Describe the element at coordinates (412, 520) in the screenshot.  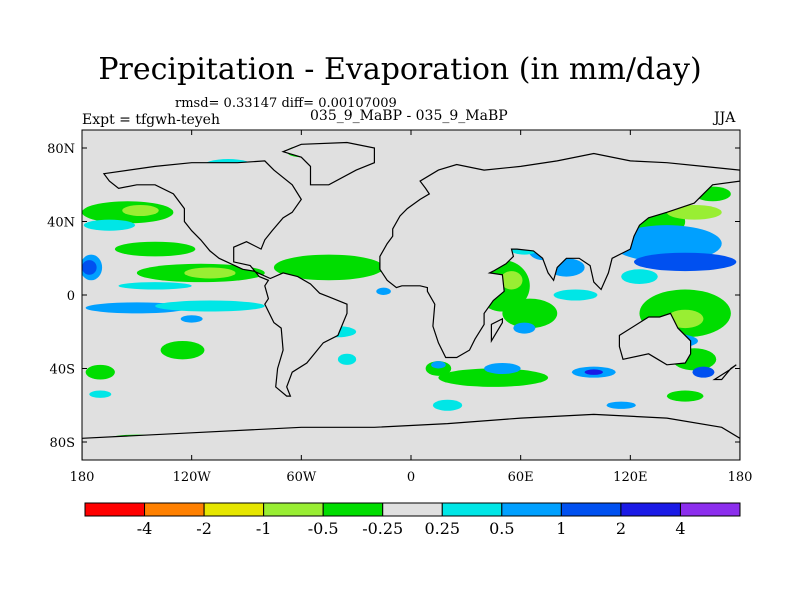
I see `colorbar: -4 -2 -1 -0.5 -0.25 0.25 0.5 1 2 4` at that location.